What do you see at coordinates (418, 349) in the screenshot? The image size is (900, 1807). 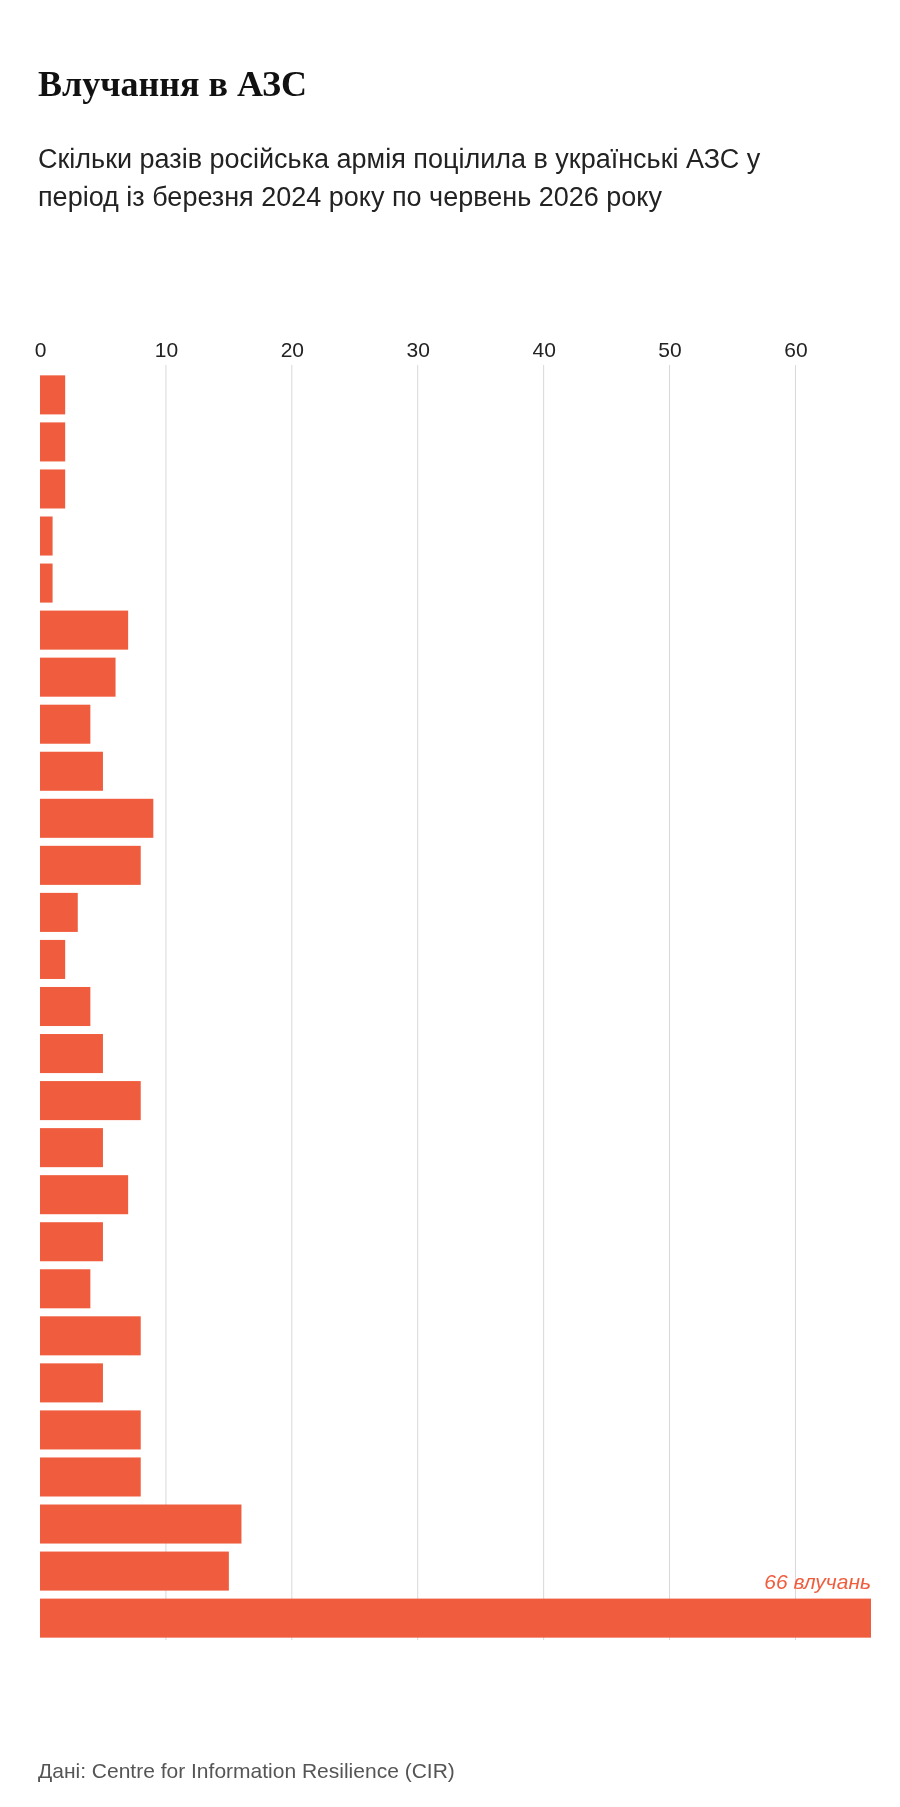 I see `x-tick-label: 30` at bounding box center [418, 349].